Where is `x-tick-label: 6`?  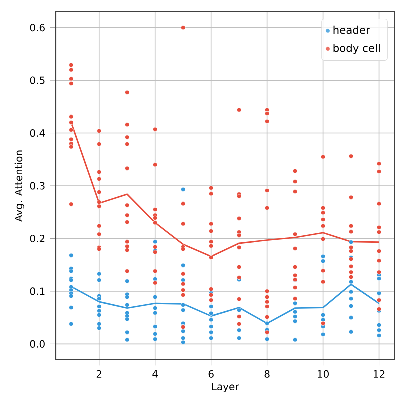 x-tick-label: 6 is located at coordinates (211, 374).